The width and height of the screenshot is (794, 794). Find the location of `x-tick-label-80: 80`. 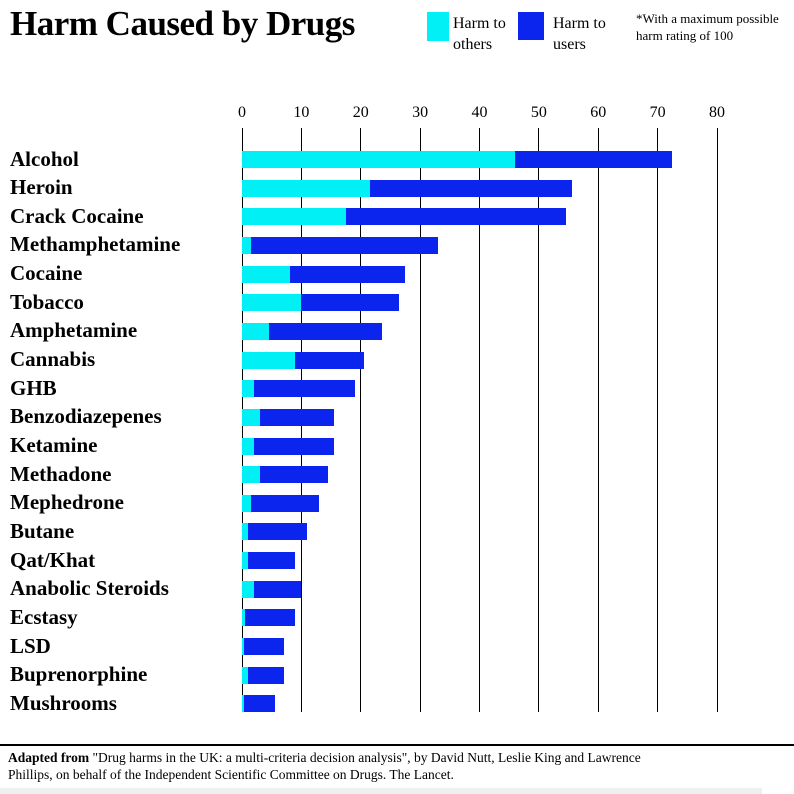

x-tick-label-80: 80 is located at coordinates (717, 112).